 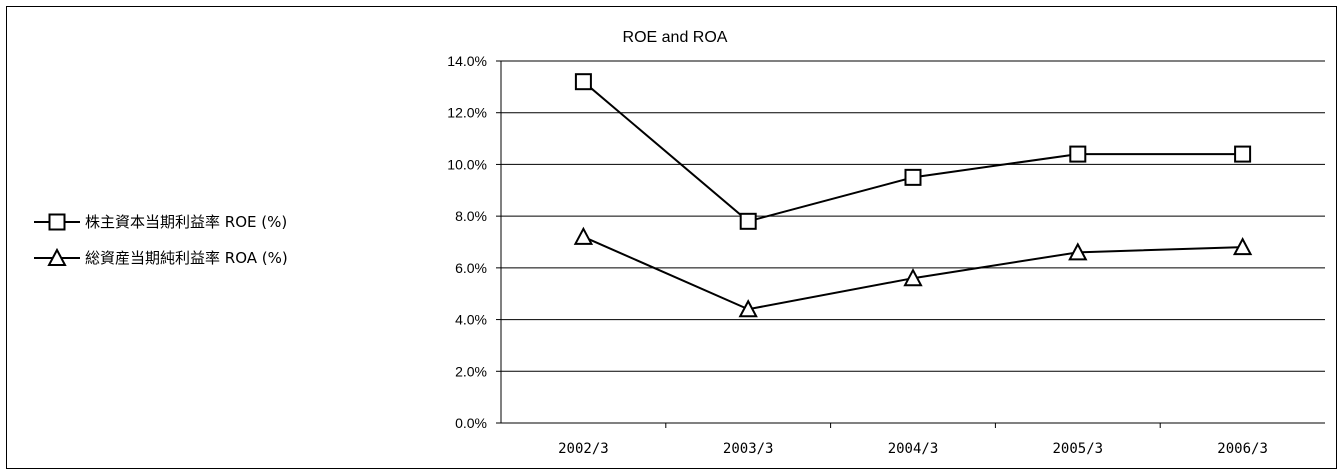 What do you see at coordinates (583, 449) in the screenshot?
I see `x-tick-label: 2002/3` at bounding box center [583, 449].